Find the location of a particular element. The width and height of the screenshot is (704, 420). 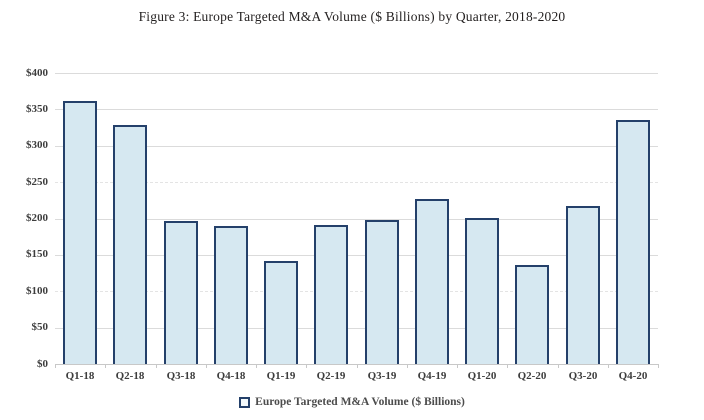

x-tick-label-Q3-18: Q3-18 is located at coordinates (181, 376).